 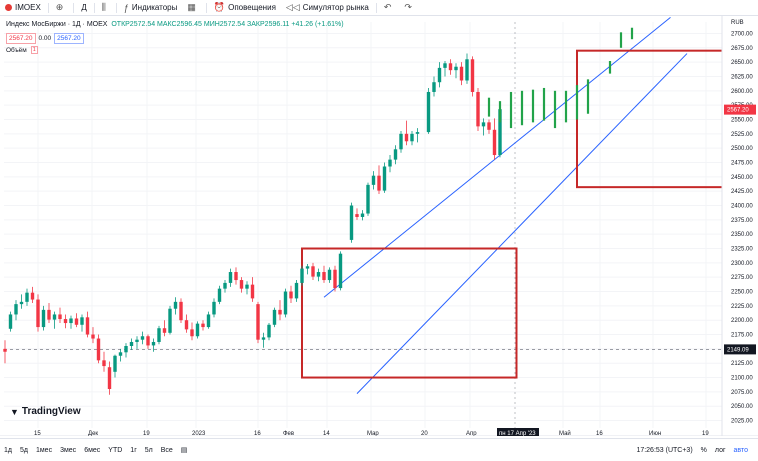 What do you see at coordinates (133, 450) in the screenshot?
I see `range-1y: 1г` at bounding box center [133, 450].